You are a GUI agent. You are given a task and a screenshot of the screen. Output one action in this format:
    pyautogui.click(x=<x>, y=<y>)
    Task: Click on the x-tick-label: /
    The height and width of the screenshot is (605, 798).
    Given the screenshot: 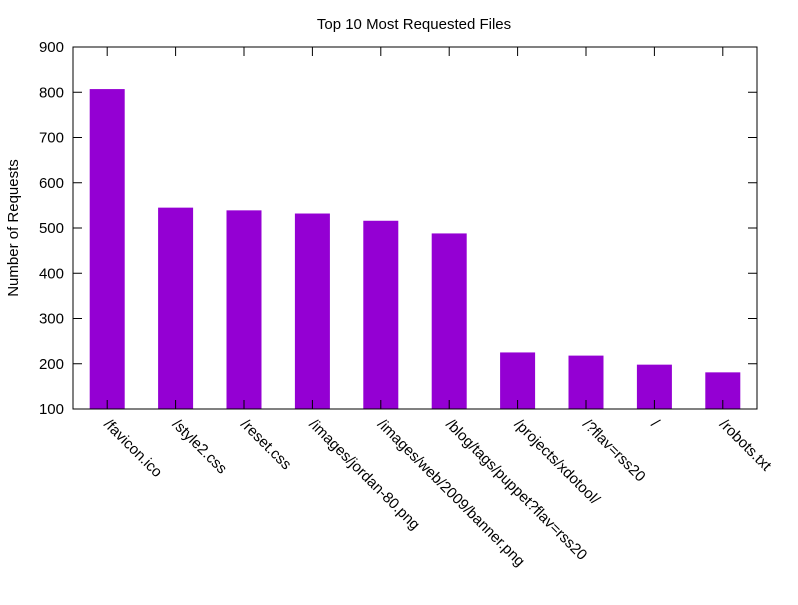 What is the action you would take?
    pyautogui.click(x=656, y=424)
    